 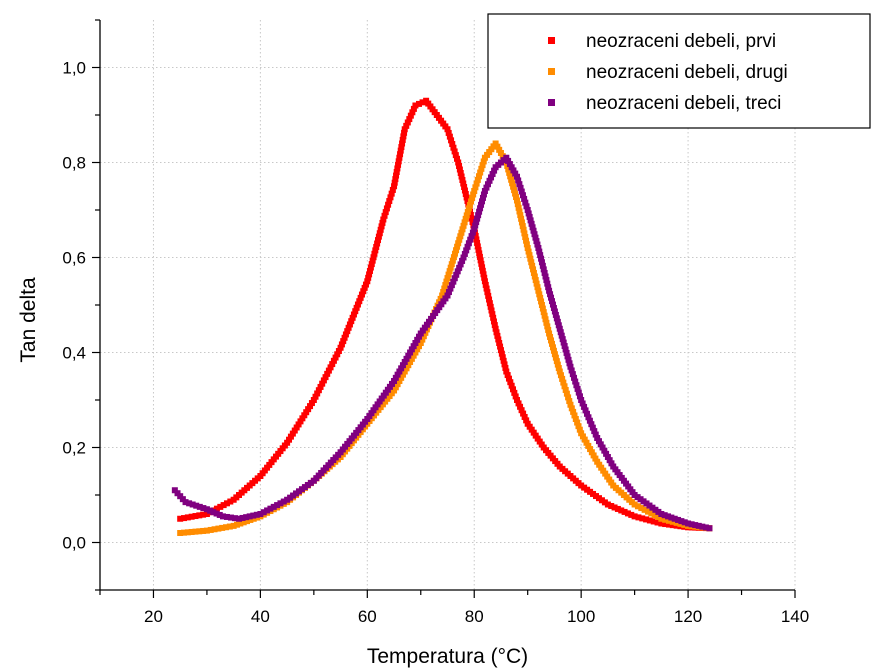 I want to click on y-tick-label: 0,8, so click(x=74, y=163).